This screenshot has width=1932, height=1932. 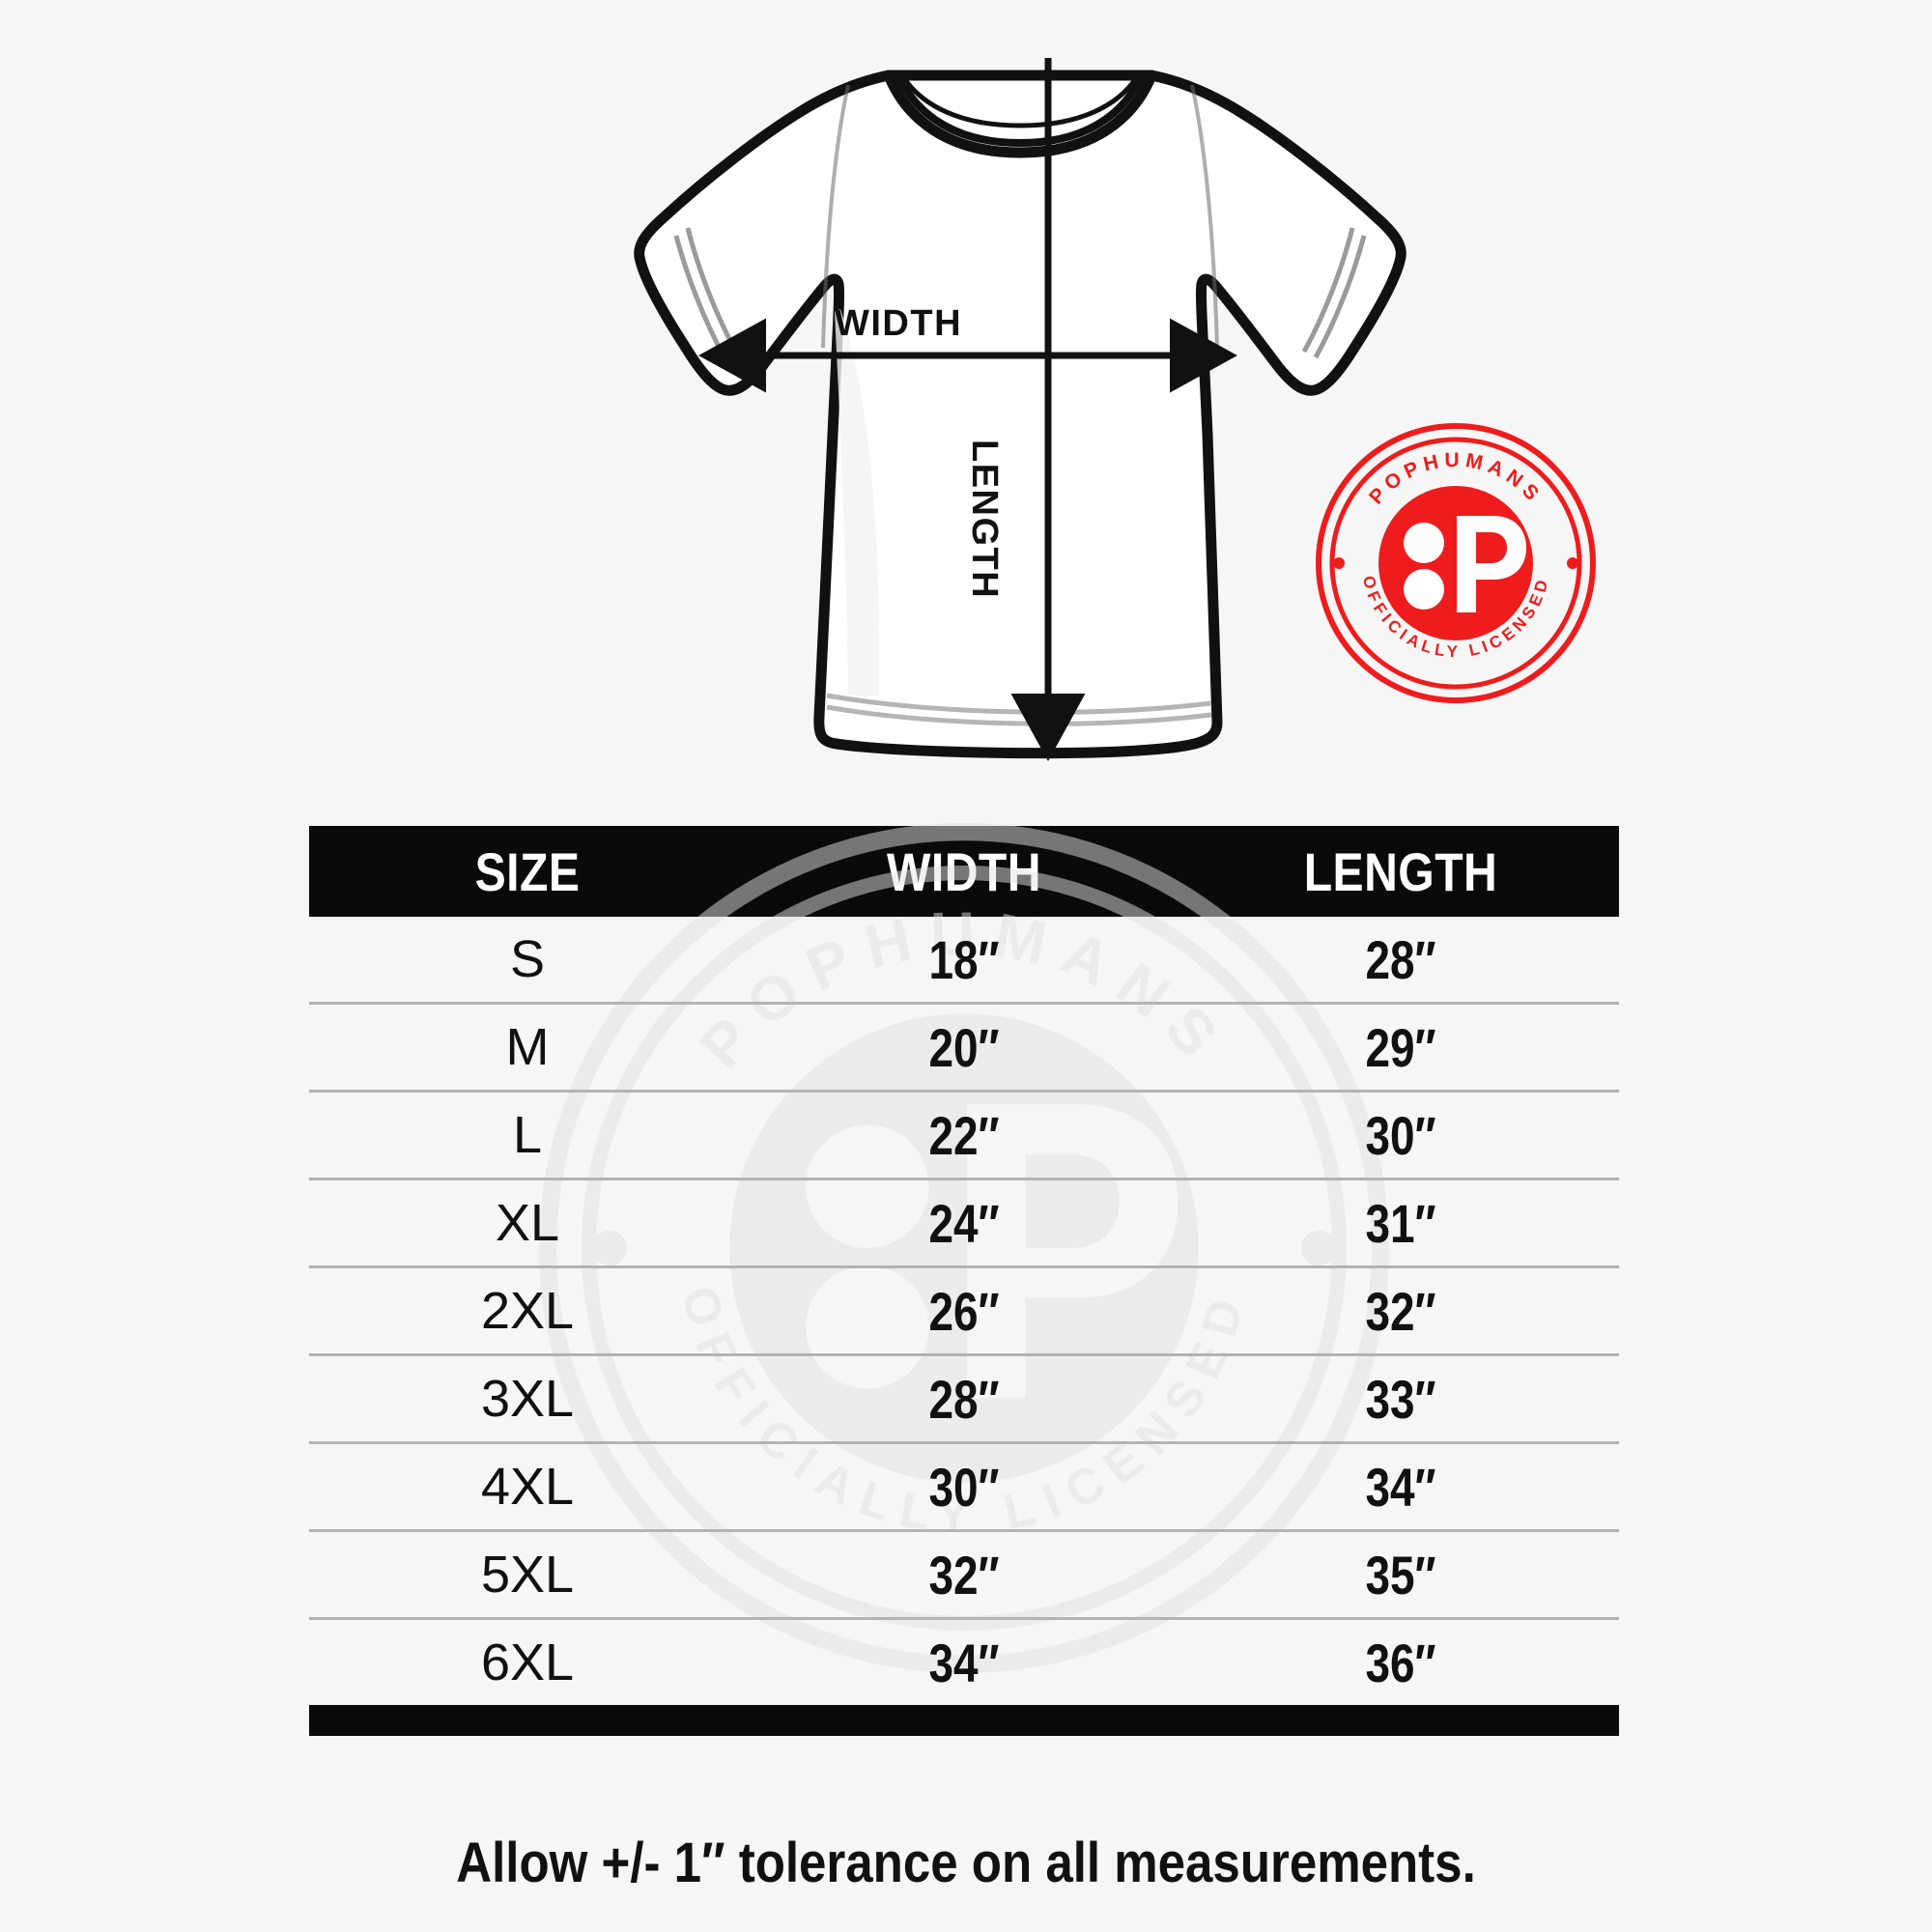 I want to click on table-row: 2XL 26″ 32″, so click(x=964, y=1312).